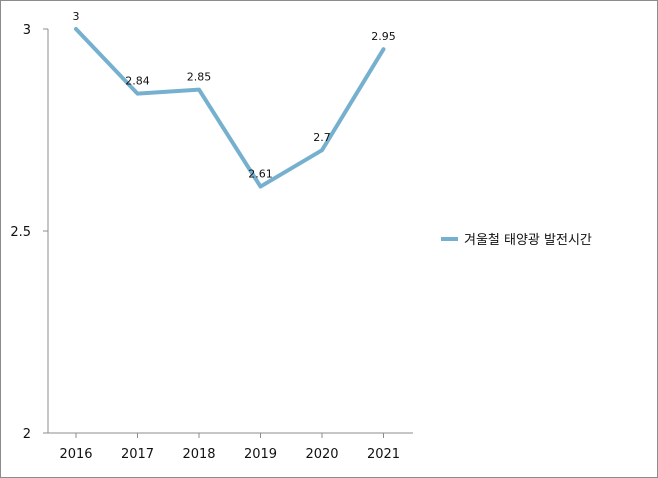  I want to click on legend-label: 겨울철 태양광 발전시간, so click(528, 240).